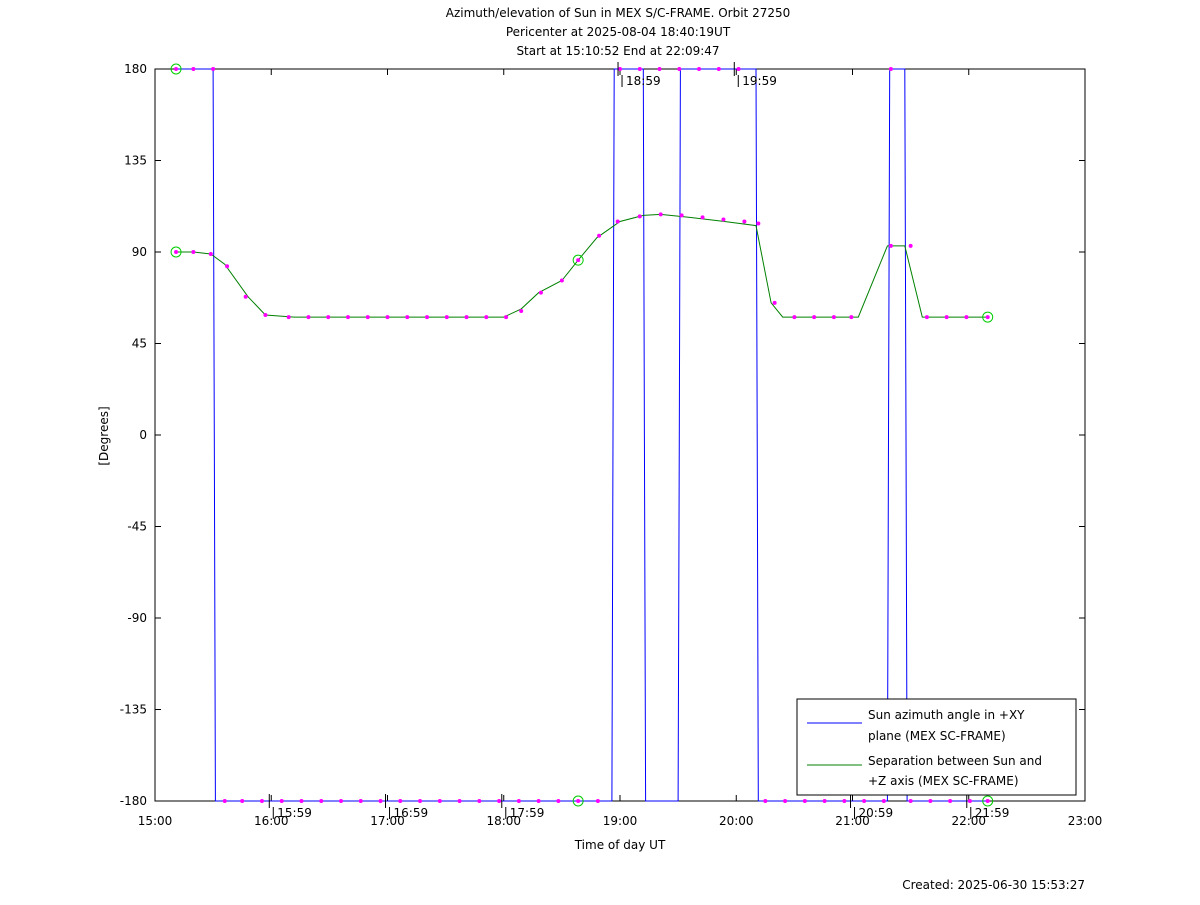  I want to click on y-tick-label: -180, so click(133, 801).